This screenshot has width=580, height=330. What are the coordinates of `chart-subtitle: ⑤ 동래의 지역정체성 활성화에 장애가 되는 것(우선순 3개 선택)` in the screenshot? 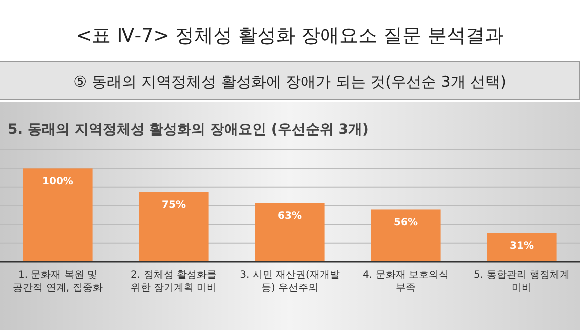 It's located at (290, 82).